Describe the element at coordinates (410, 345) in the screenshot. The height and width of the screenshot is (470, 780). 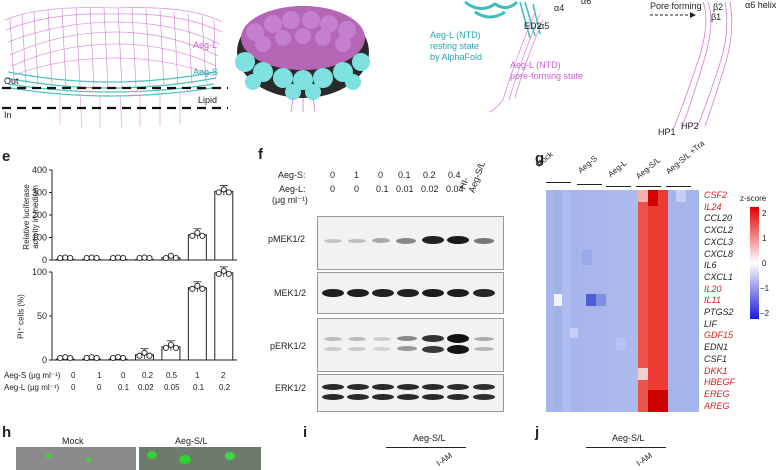
I see `perk-blot` at that location.